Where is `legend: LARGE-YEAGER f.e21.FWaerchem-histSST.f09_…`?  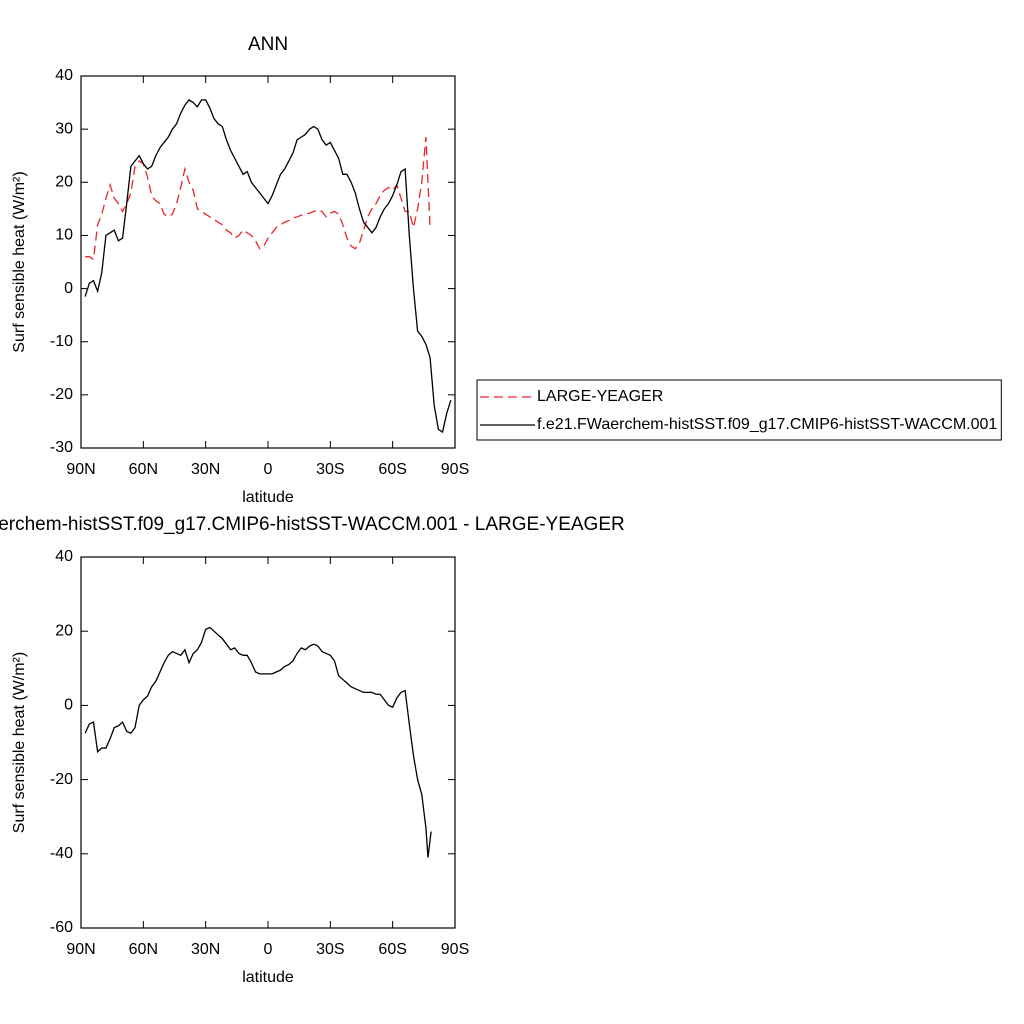
legend: LARGE-YEAGER f.e21.FWaerchem-histSST.f09_… is located at coordinates (739, 410).